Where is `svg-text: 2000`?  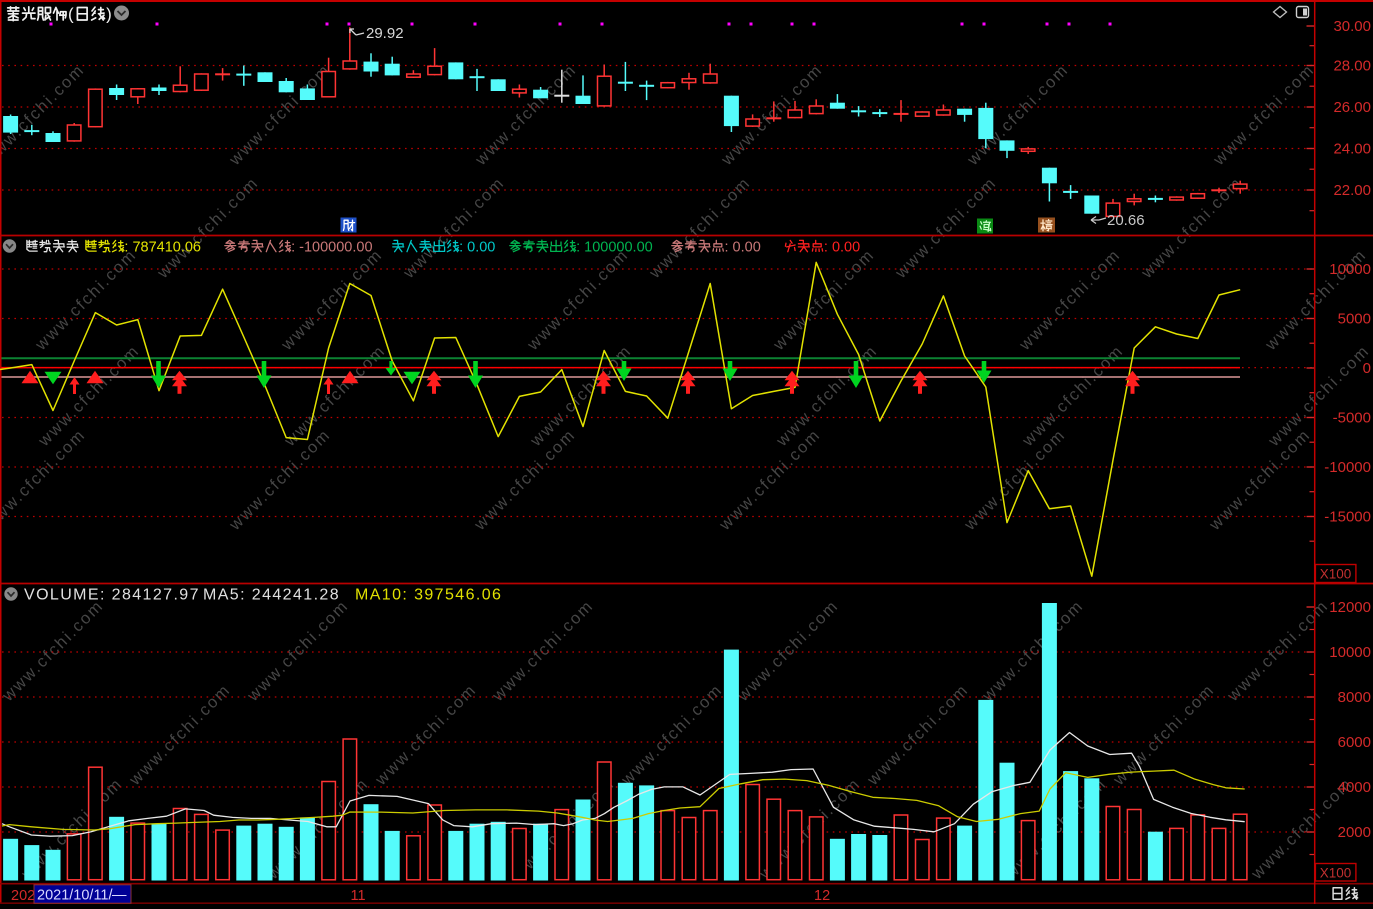 svg-text: 2000 is located at coordinates (1354, 832).